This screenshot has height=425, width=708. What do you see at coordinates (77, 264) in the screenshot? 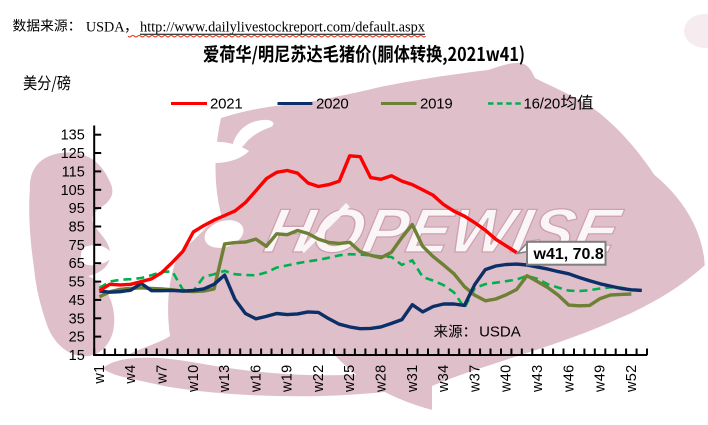
I see `svg-text: 65` at bounding box center [77, 264].